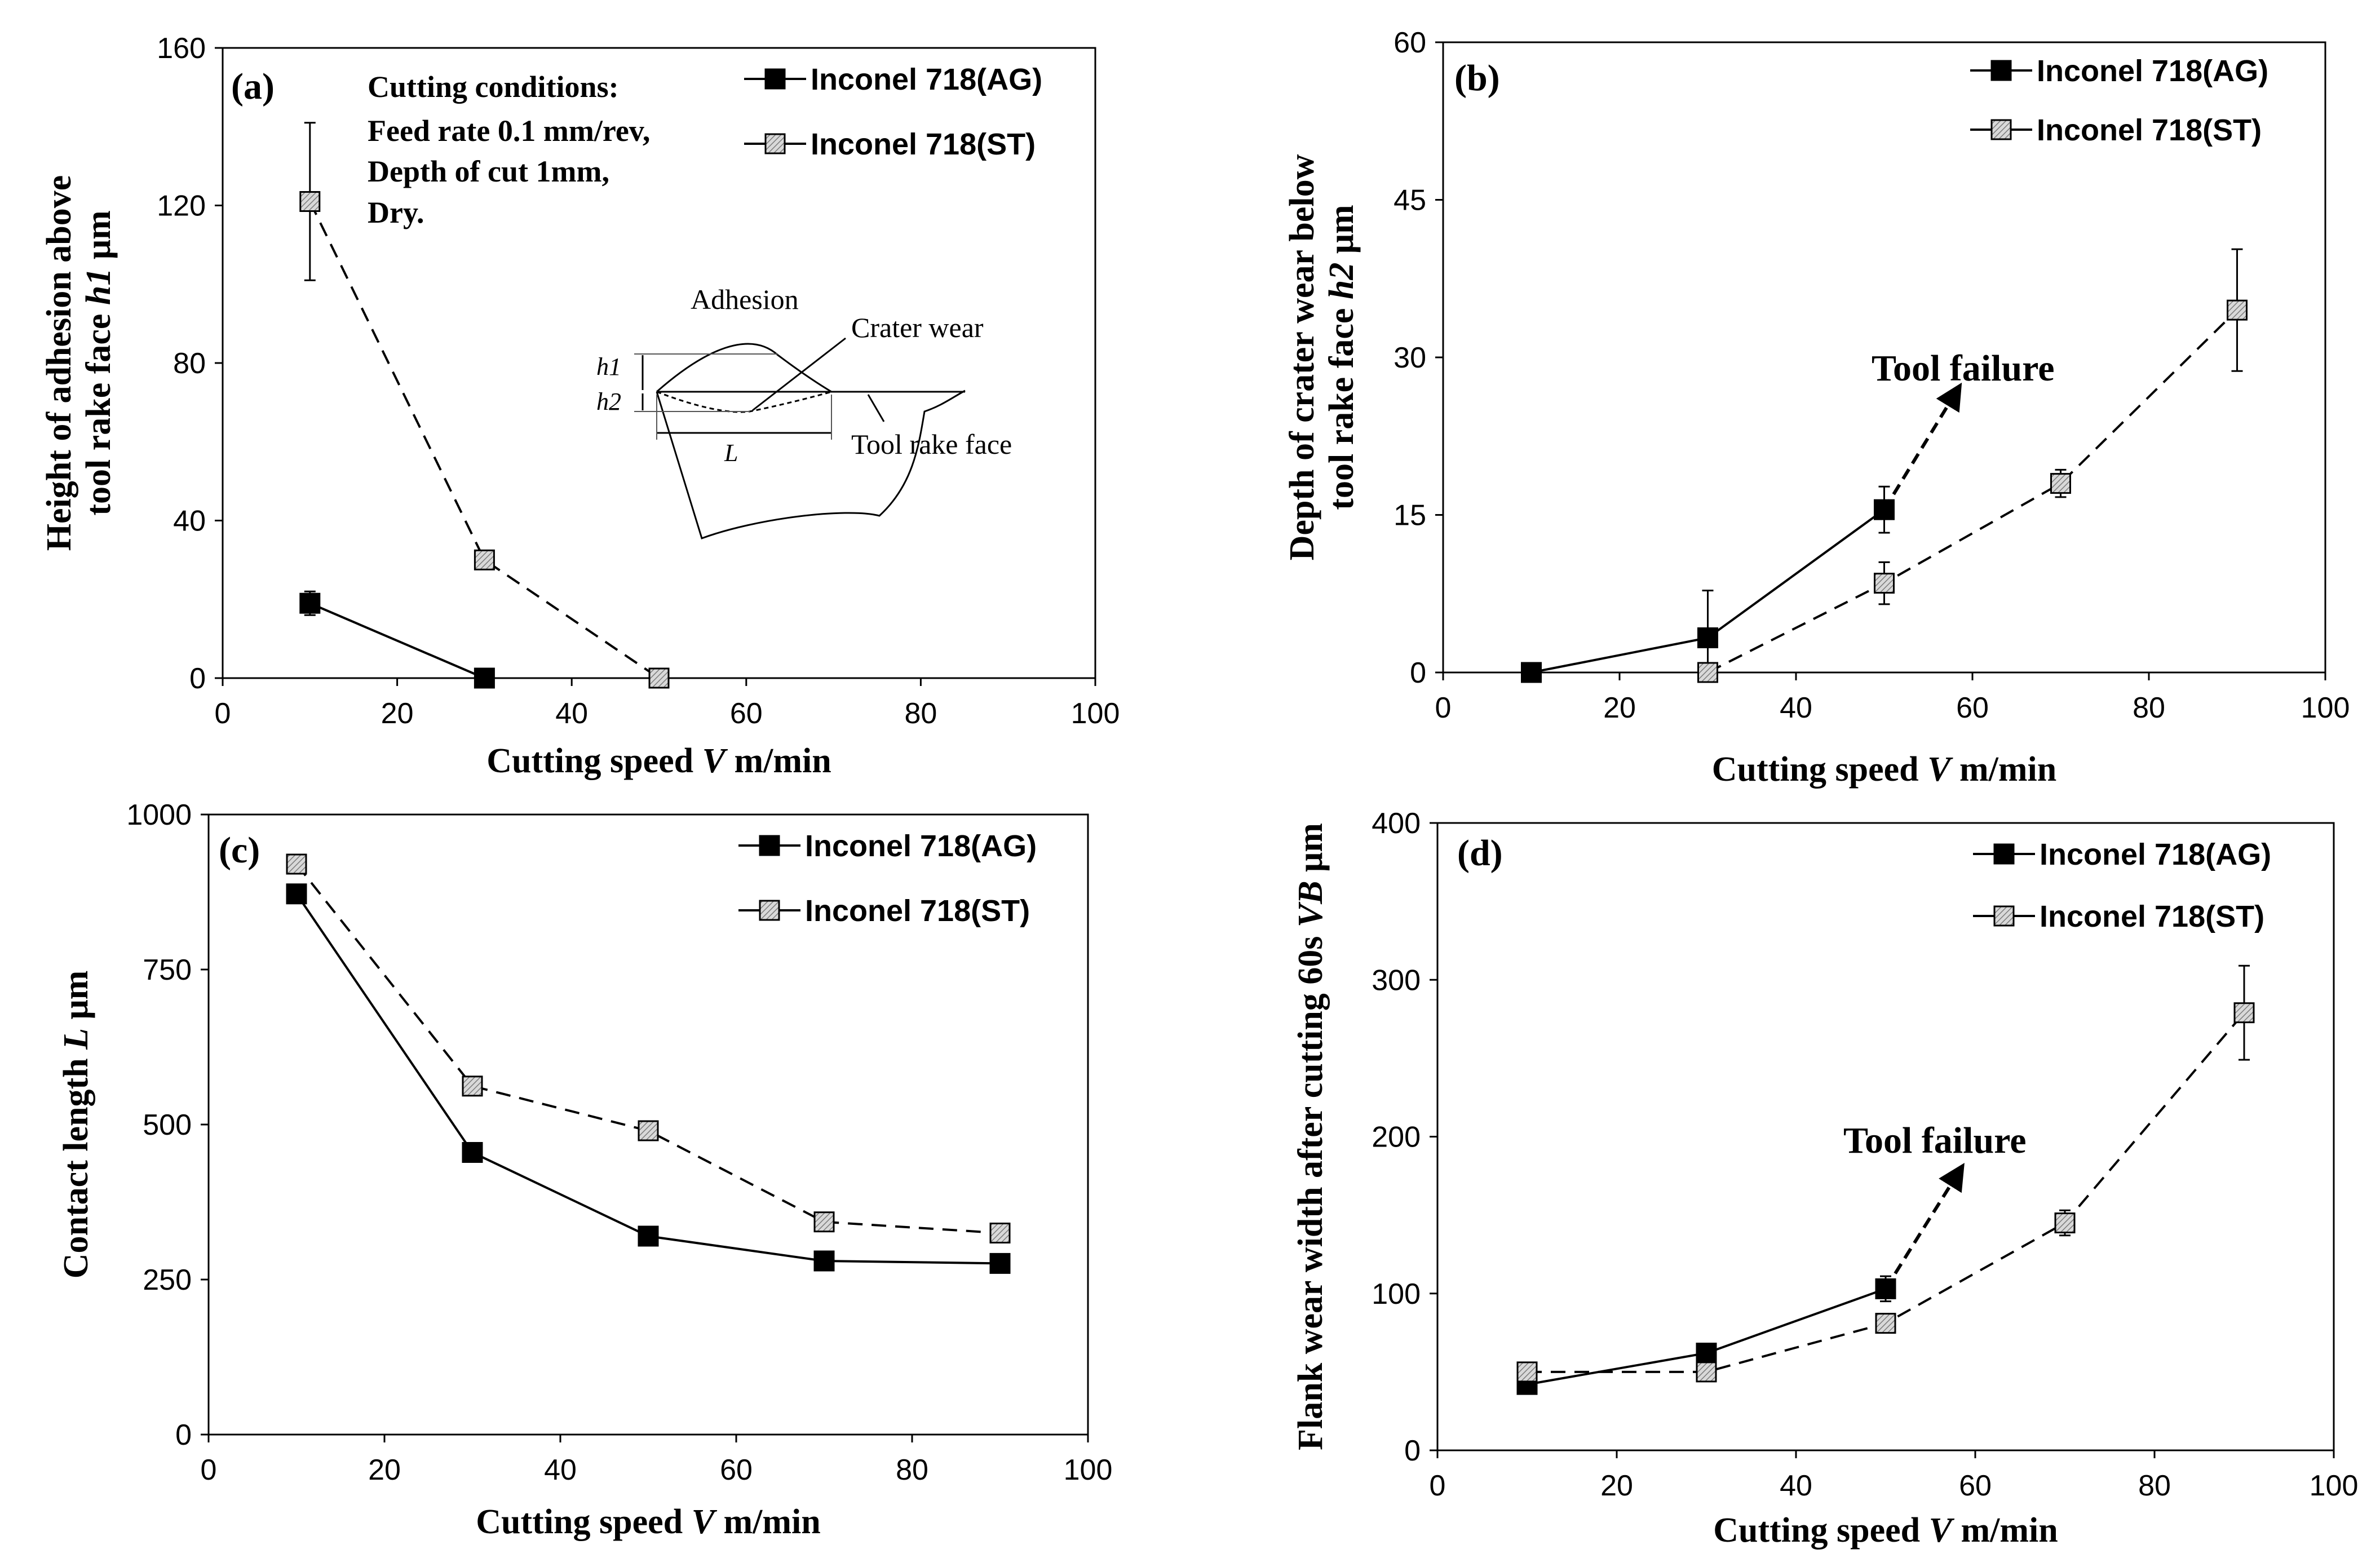  Describe the element at coordinates (744, 402) in the screenshot. I see `crater-curve` at that location.